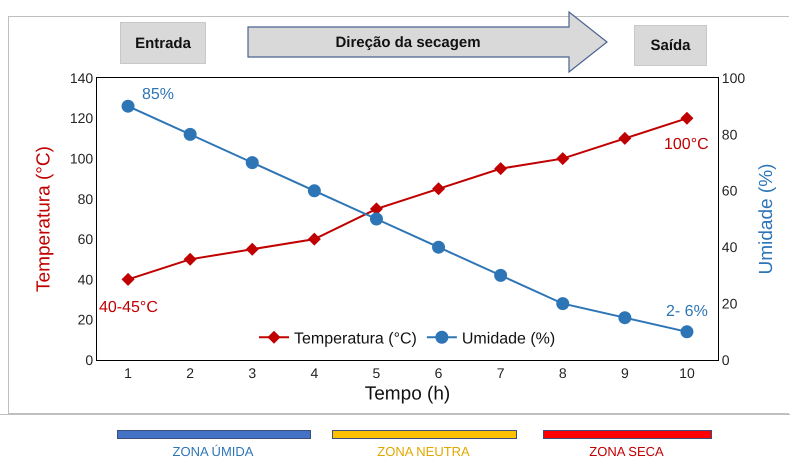 This screenshot has height=459, width=790. Describe the element at coordinates (670, 45) in the screenshot. I see `label-box: Saída` at that location.